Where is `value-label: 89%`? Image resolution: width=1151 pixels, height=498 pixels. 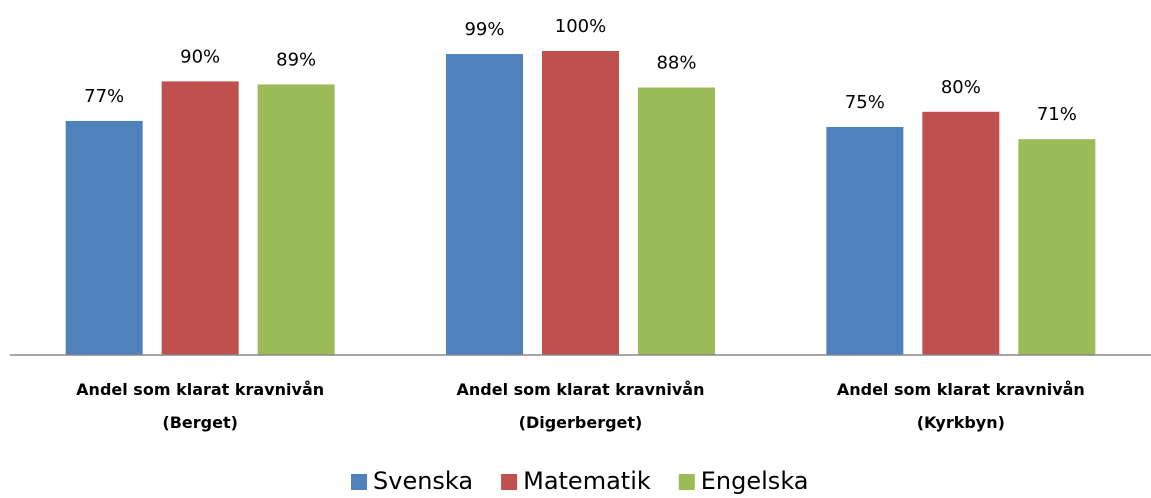
value-label: 89% is located at coordinates (296, 59).